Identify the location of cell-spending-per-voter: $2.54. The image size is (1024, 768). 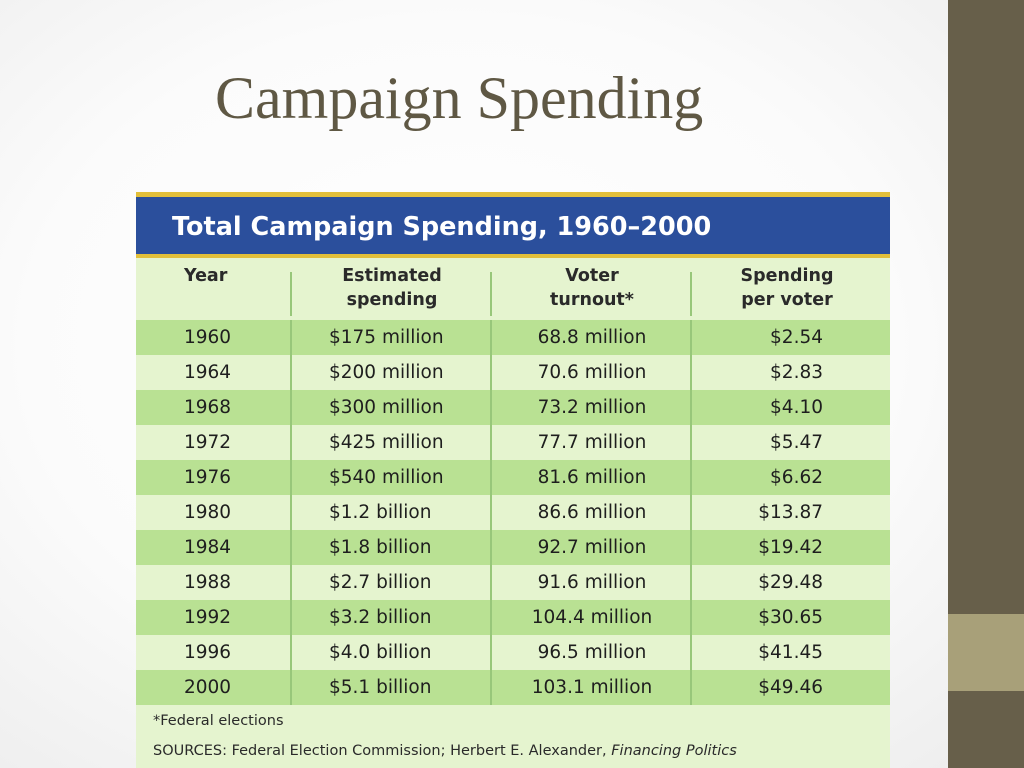
(796, 337).